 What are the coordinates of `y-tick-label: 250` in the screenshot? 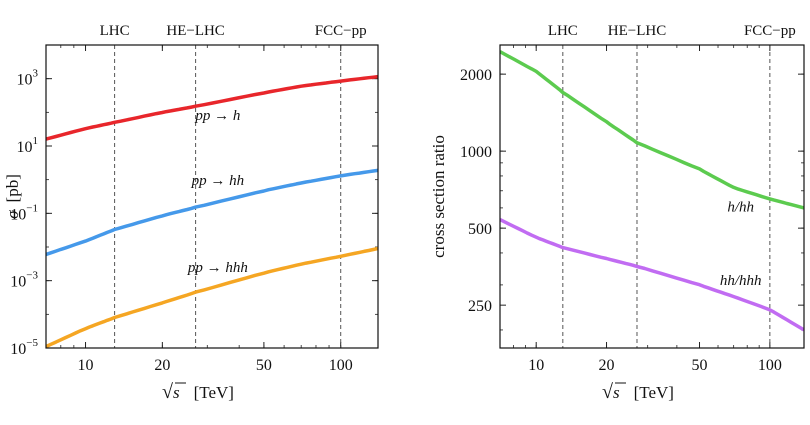 It's located at (480, 306).